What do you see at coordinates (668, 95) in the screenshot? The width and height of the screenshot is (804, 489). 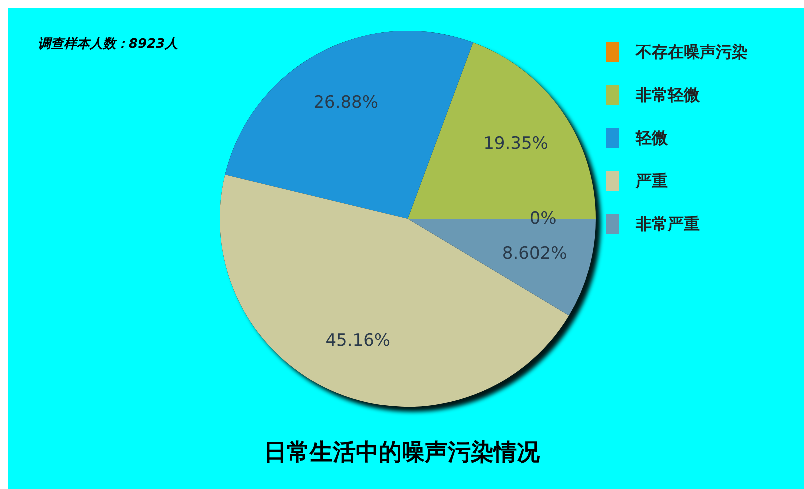 I see `legend-label: 非常轻微` at bounding box center [668, 95].